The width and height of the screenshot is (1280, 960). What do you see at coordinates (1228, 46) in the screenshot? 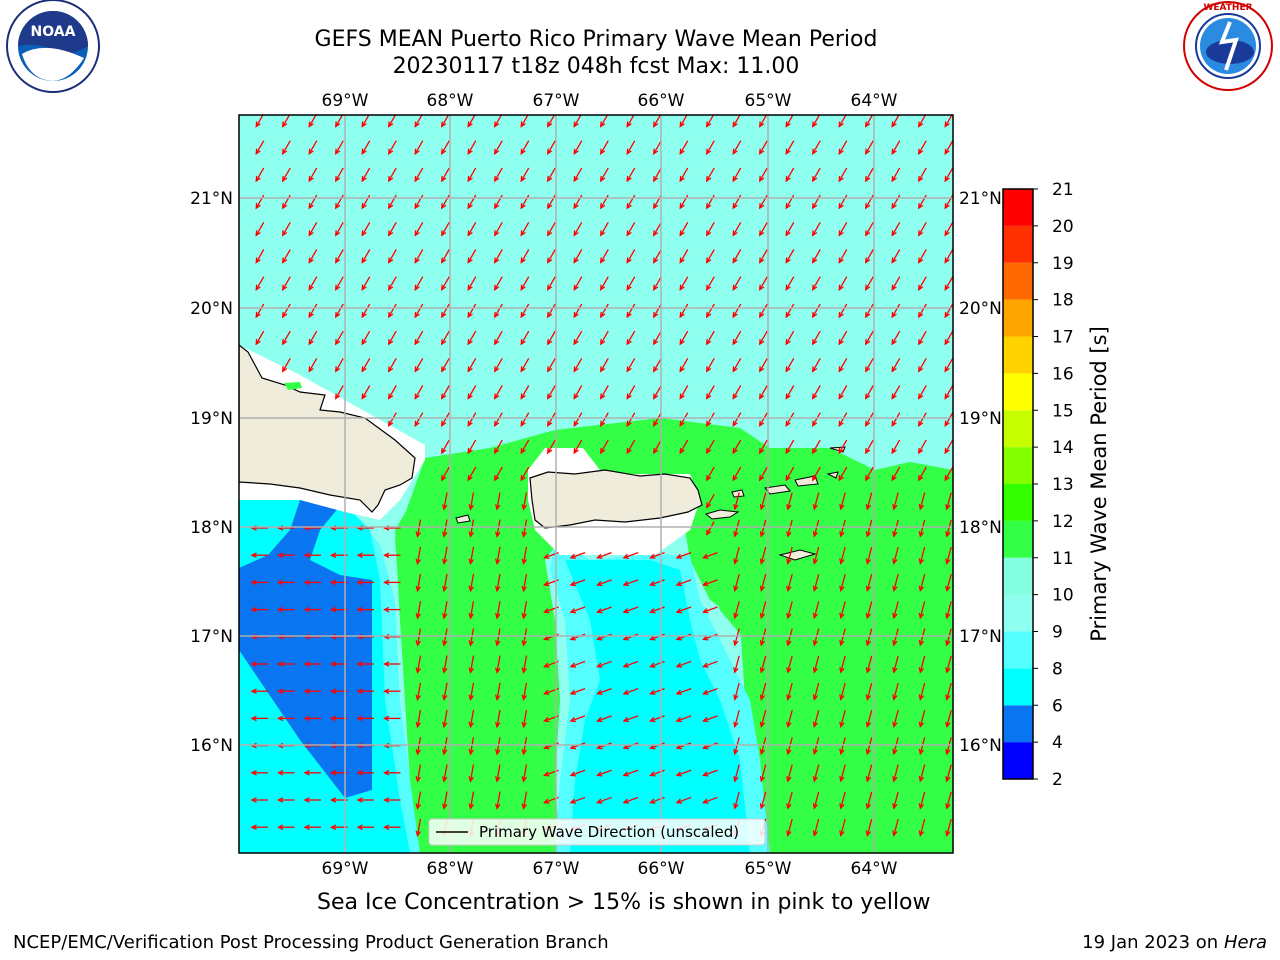
I see `nws-logo: WEATHER` at bounding box center [1228, 46].